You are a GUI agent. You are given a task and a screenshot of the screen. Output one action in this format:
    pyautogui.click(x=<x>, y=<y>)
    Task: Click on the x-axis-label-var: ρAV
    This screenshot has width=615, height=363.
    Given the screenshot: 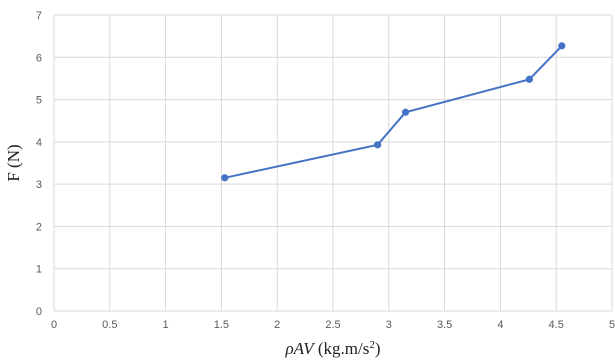 What is the action you would take?
    pyautogui.click(x=301, y=348)
    